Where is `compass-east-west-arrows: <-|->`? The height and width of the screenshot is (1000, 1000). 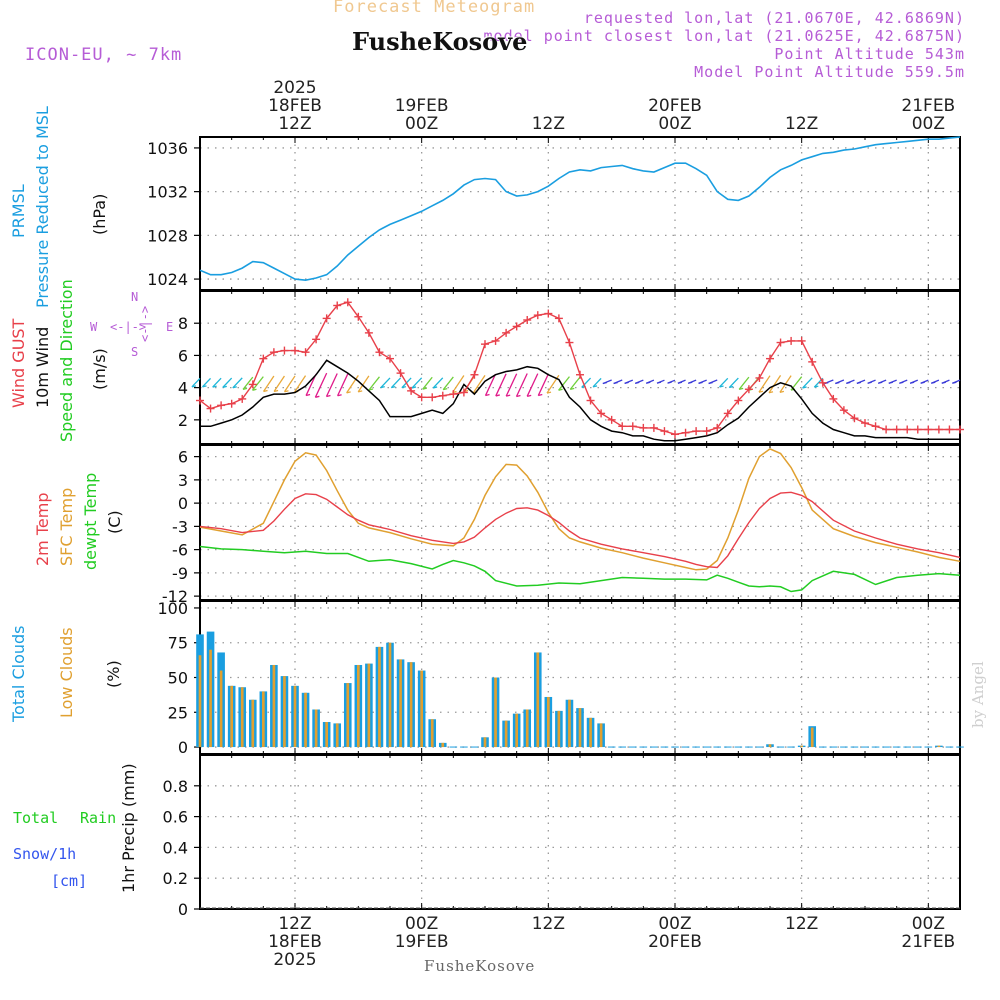
compass-east-west-arrows: <-|-> is located at coordinates (128, 327).